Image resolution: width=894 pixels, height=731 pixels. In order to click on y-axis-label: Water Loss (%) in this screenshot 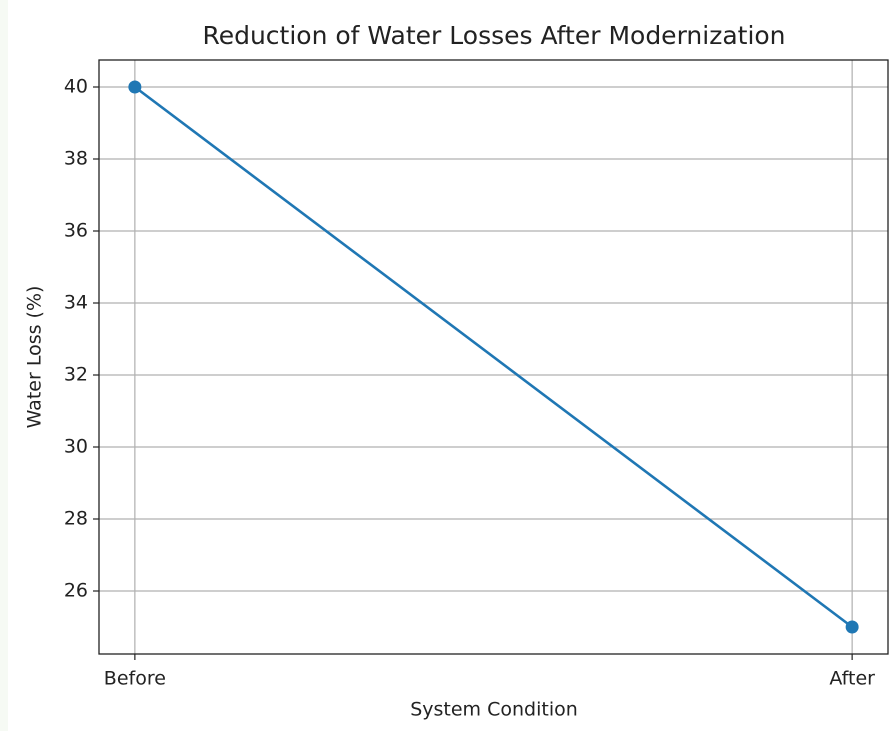, I will do `click(35, 357)`.